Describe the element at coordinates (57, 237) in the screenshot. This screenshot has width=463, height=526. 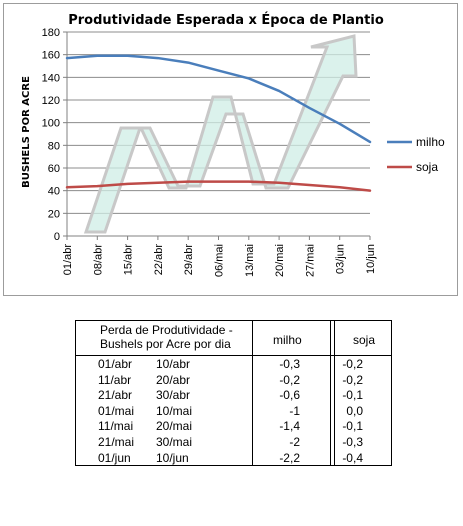
I see `y-tick-label: 0` at that location.